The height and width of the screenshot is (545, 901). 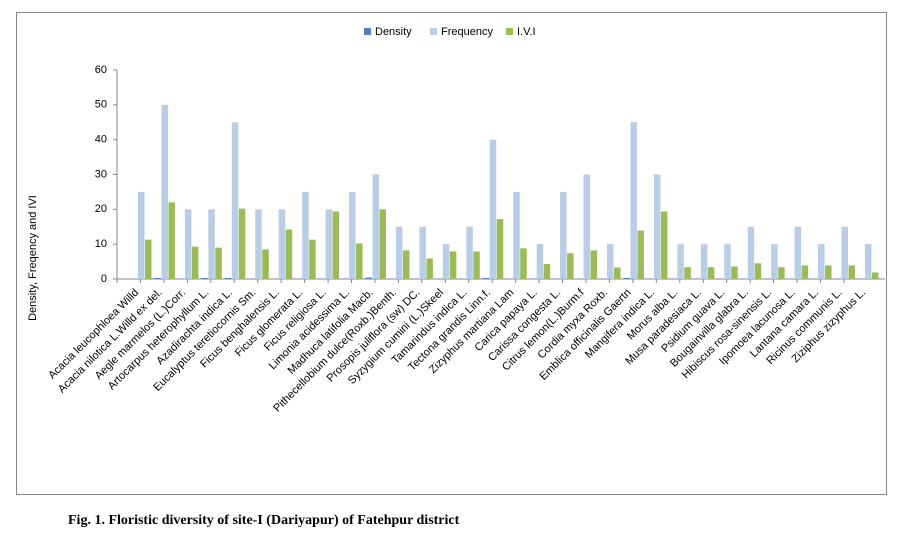 I want to click on legend-label: Frequency, so click(x=467, y=32).